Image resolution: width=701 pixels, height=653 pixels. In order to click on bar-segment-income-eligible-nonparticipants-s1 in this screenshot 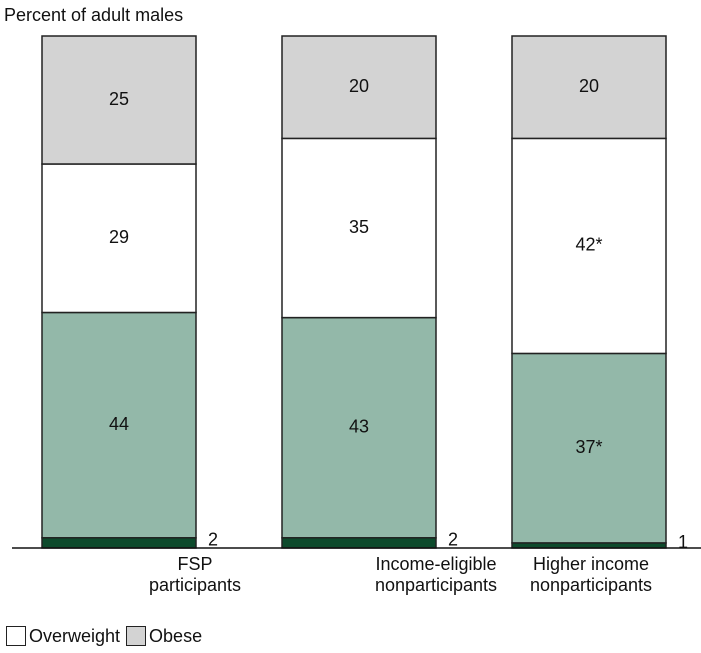, I will do `click(359, 427)`.